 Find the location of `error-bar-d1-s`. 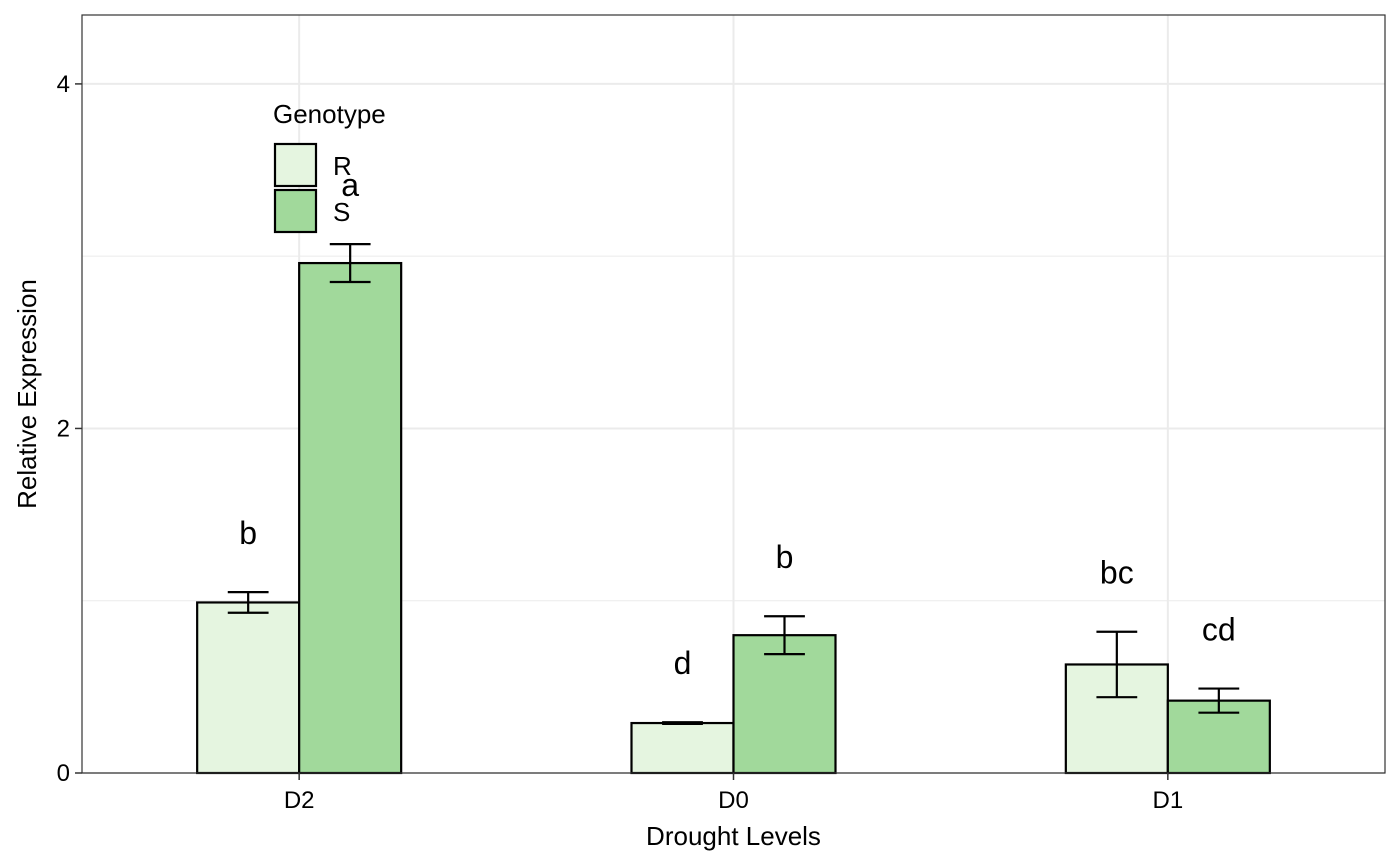

error-bar-d1-s is located at coordinates (1219, 700).